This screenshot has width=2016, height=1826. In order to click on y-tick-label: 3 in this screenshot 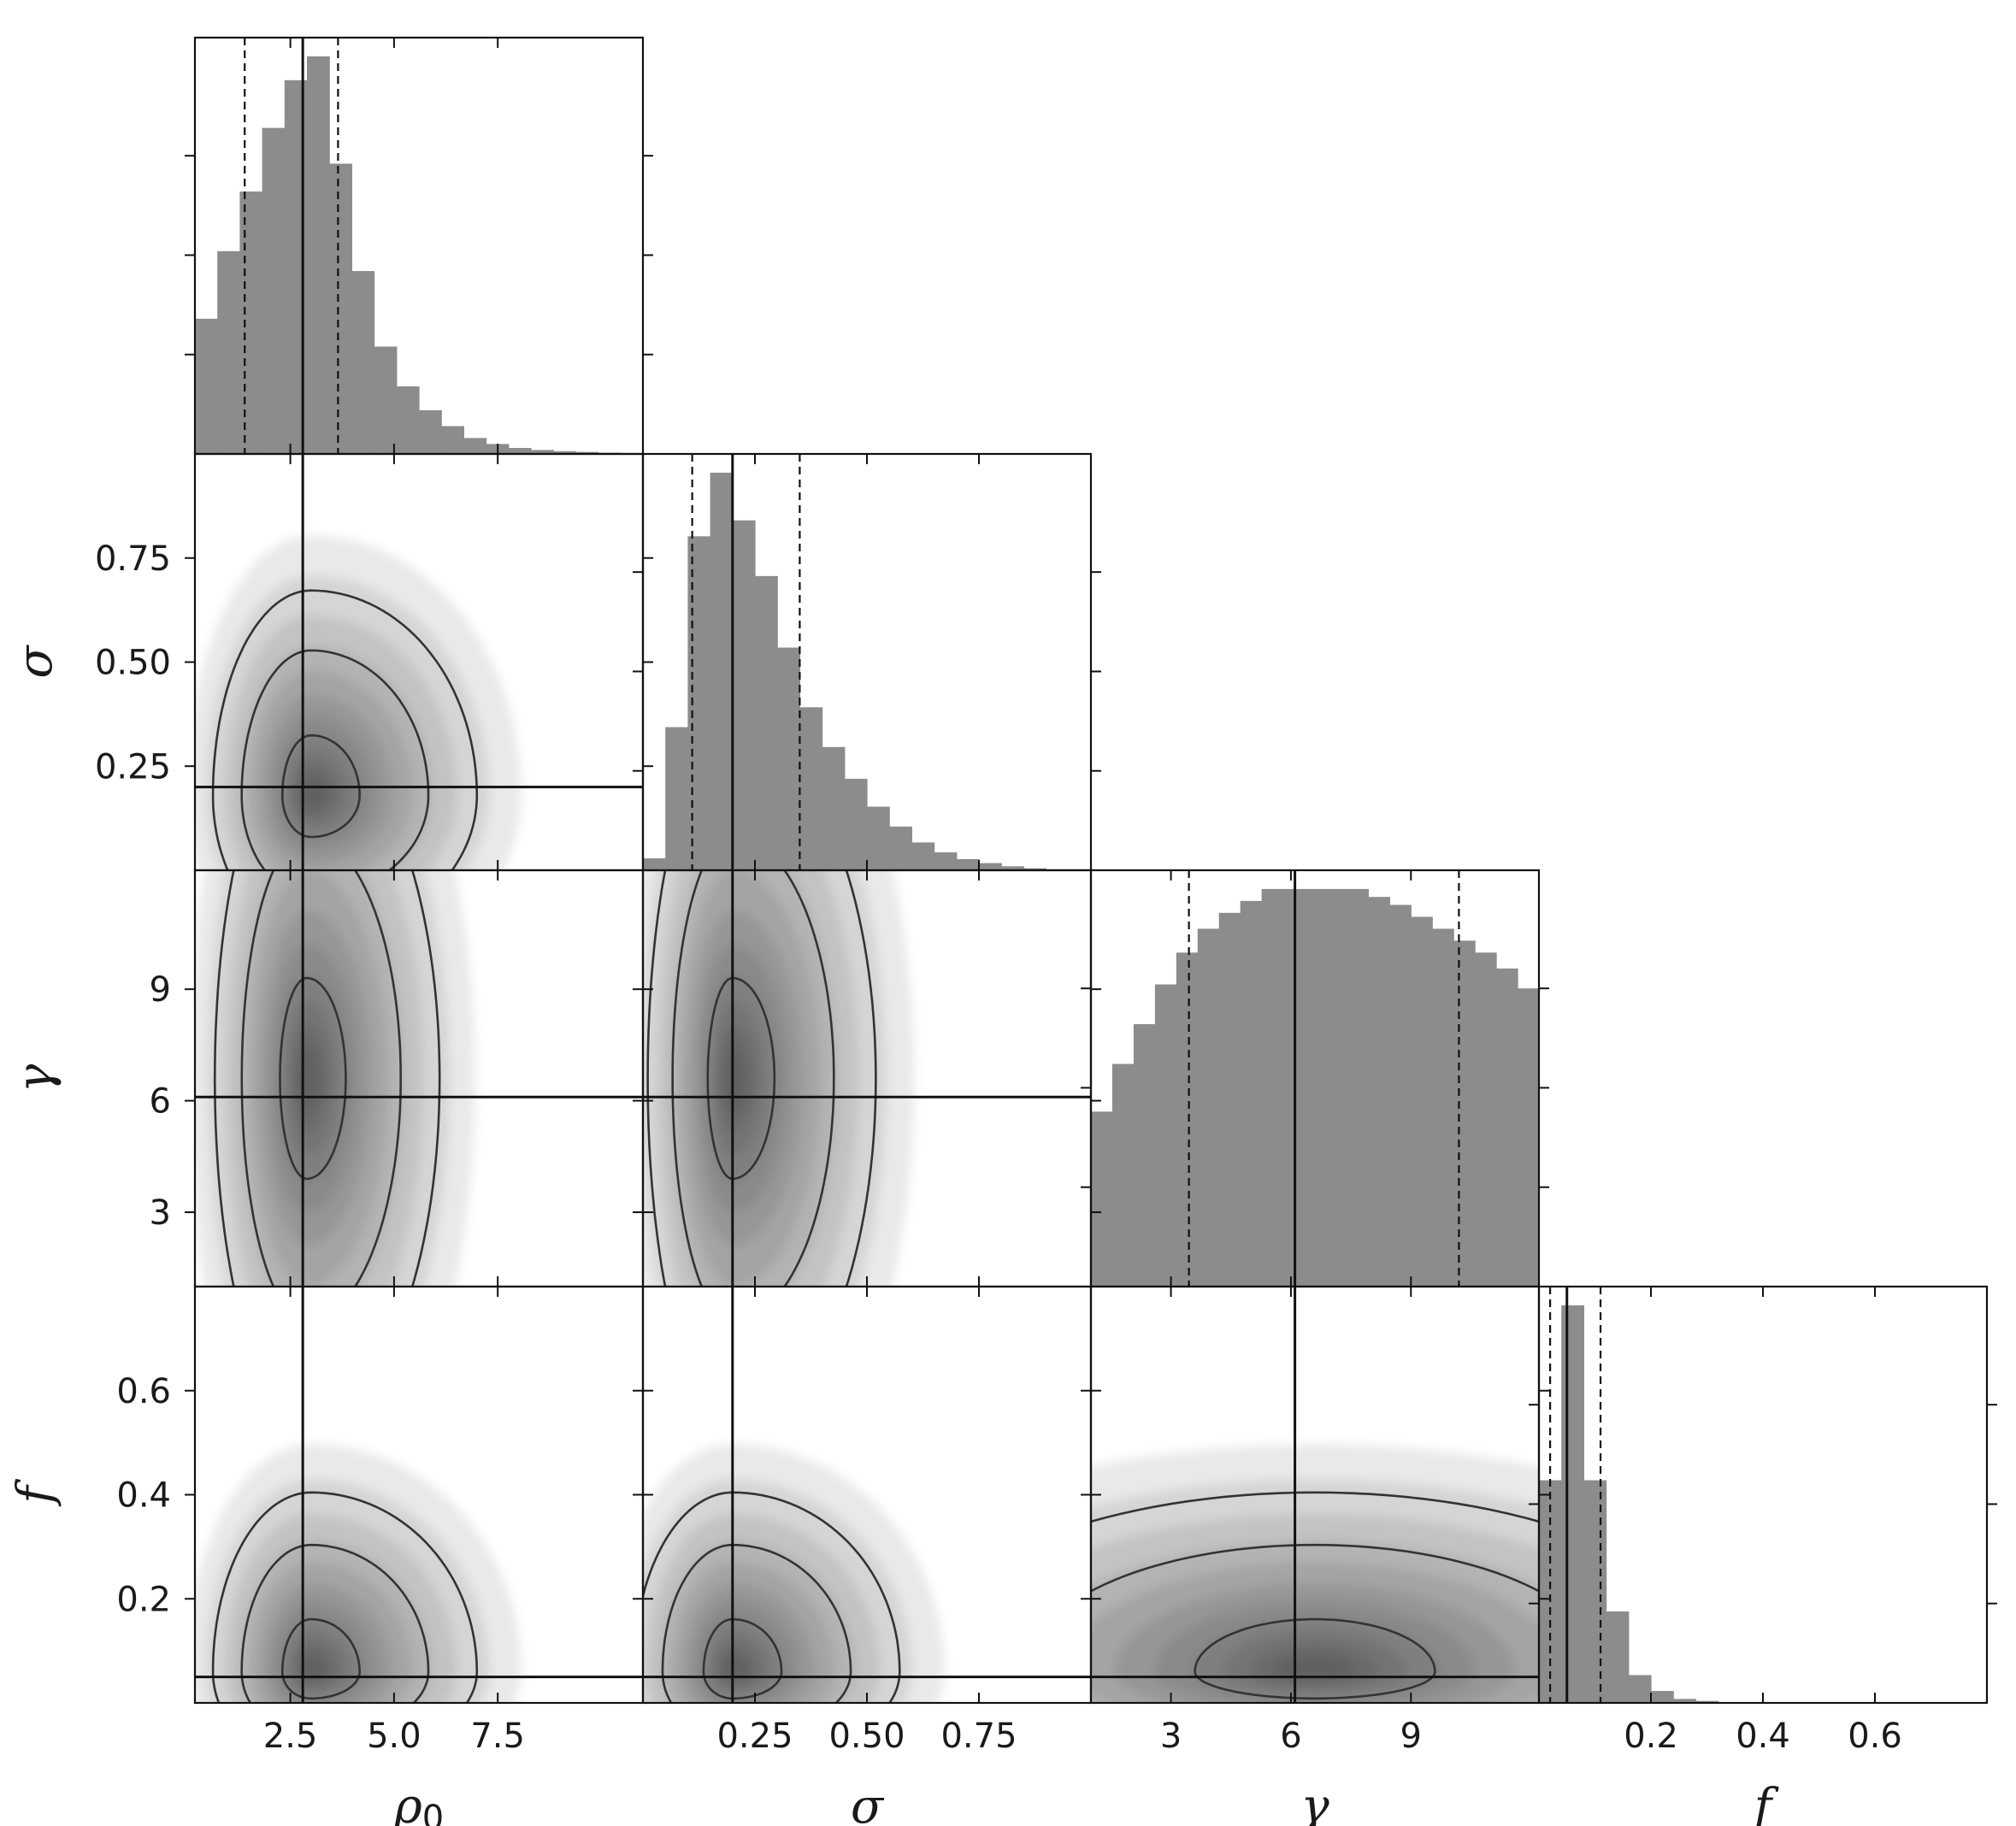, I will do `click(160, 1213)`.